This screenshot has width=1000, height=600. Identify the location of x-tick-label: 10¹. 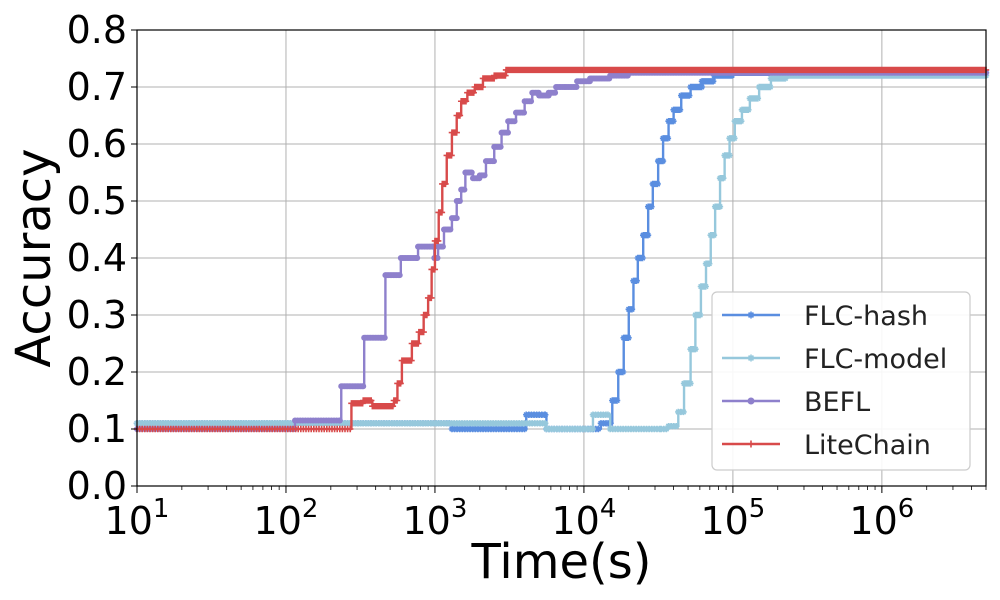
(137, 518).